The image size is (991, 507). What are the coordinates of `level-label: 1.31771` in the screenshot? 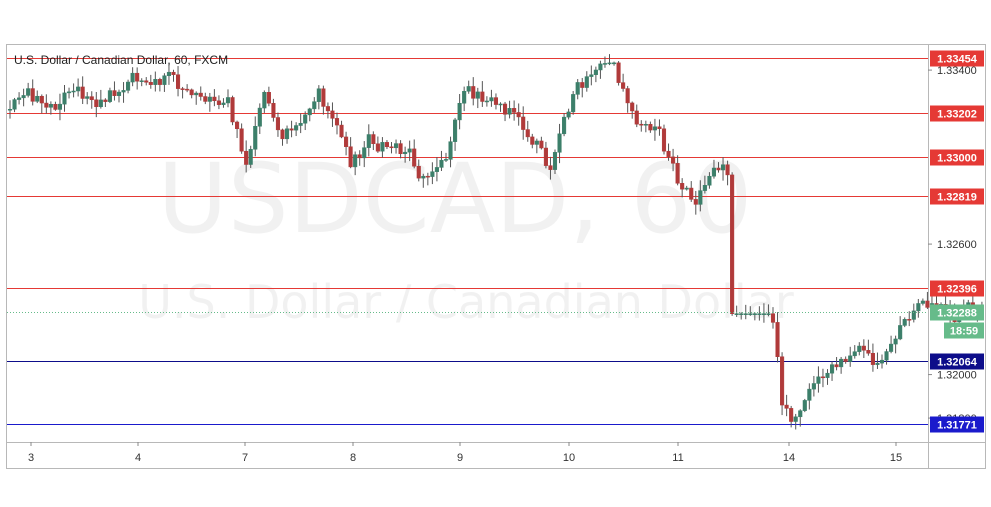 It's located at (957, 426).